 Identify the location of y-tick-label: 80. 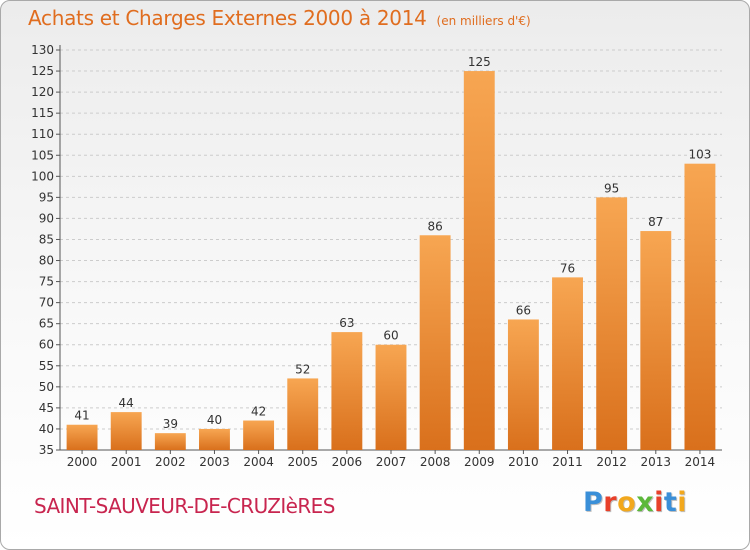
(46, 261).